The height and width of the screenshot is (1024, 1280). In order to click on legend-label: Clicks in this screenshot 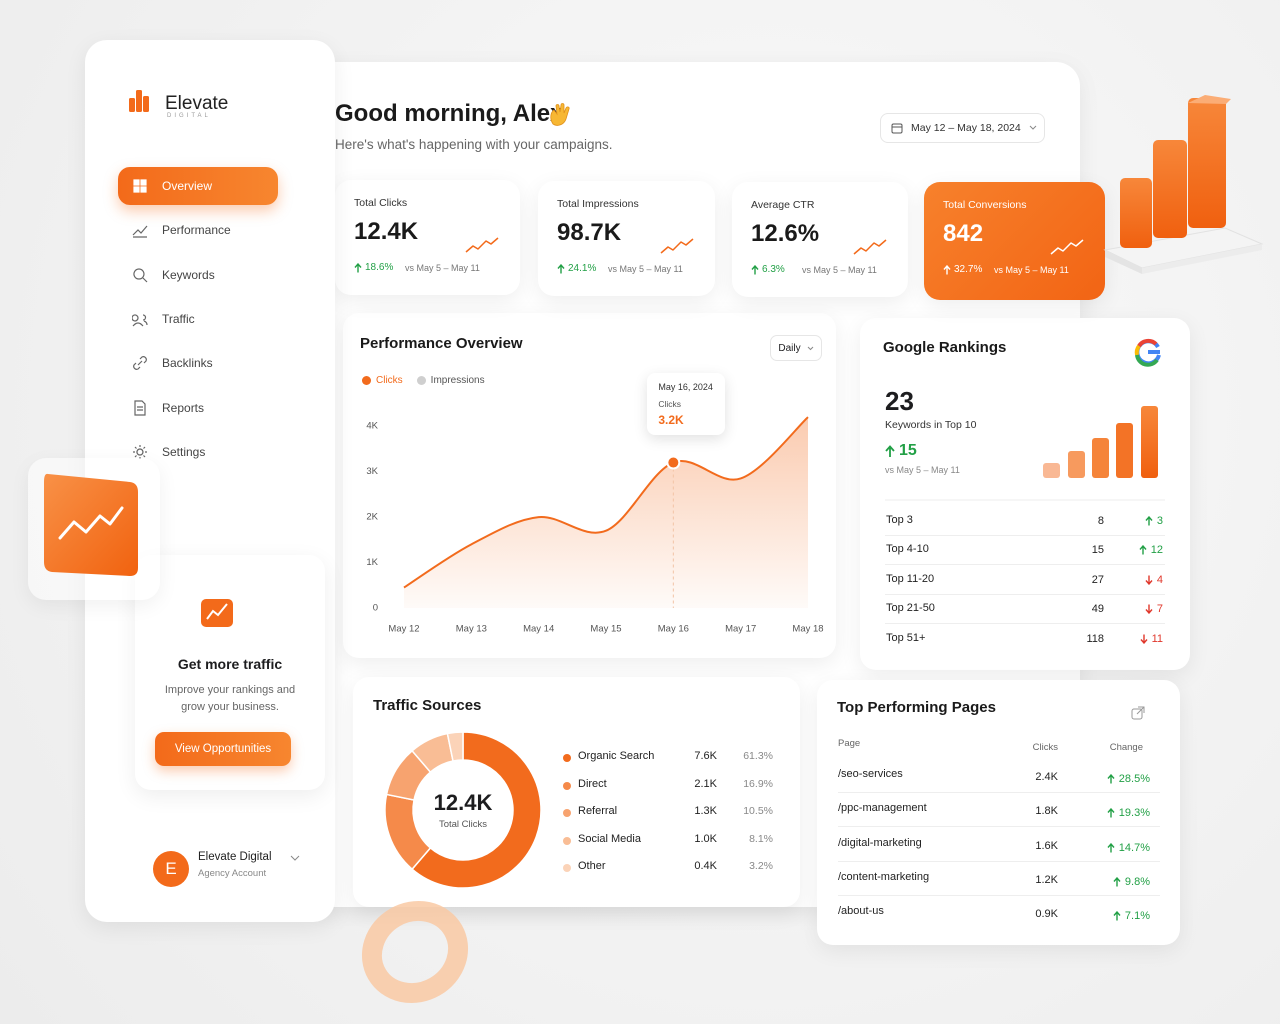, I will do `click(389, 380)`.